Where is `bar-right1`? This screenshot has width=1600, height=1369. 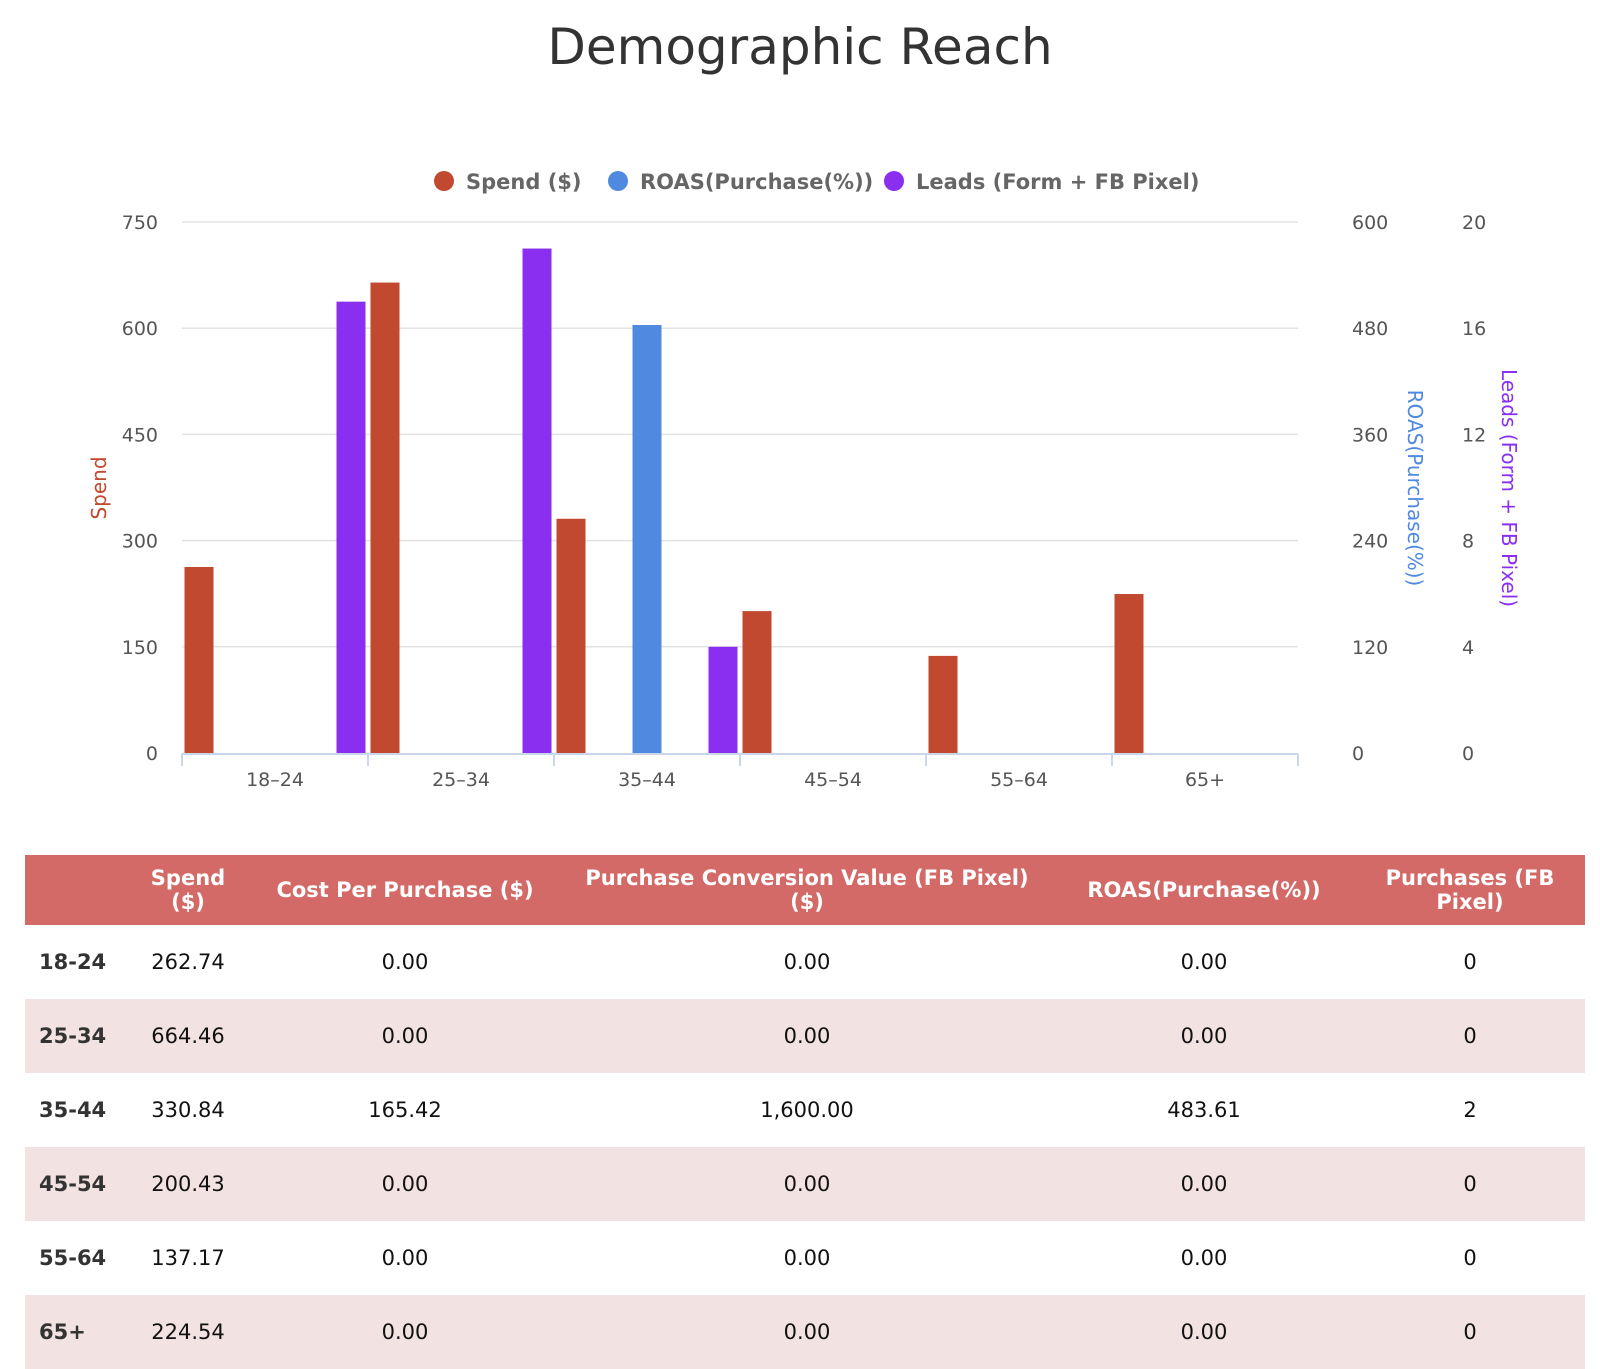 bar-right1 is located at coordinates (647, 539).